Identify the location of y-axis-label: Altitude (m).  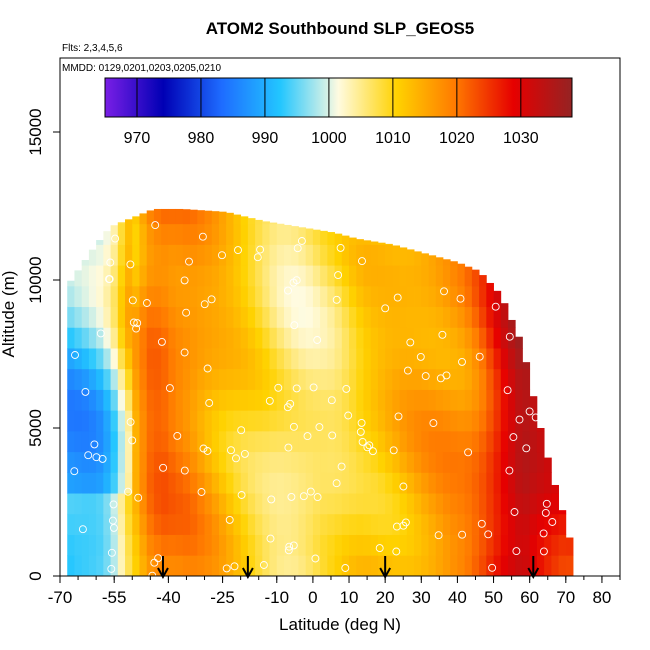
(9, 314).